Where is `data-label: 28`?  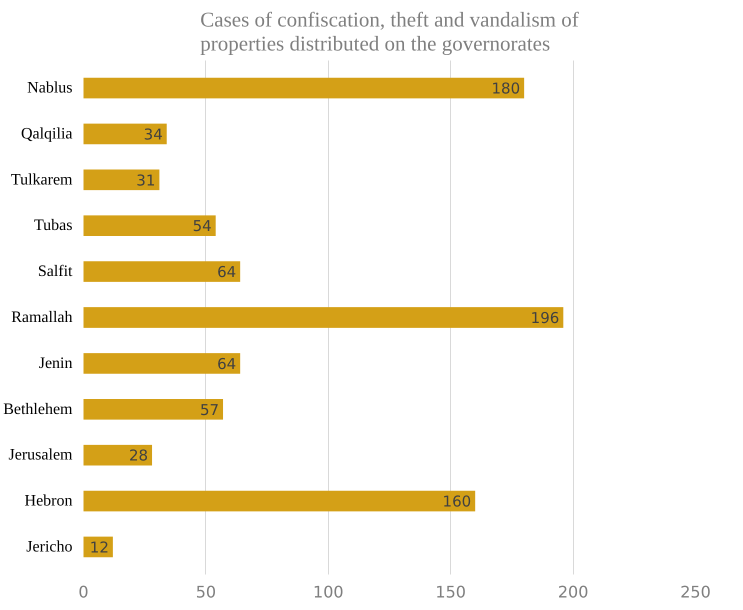 data-label: 28 is located at coordinates (138, 455).